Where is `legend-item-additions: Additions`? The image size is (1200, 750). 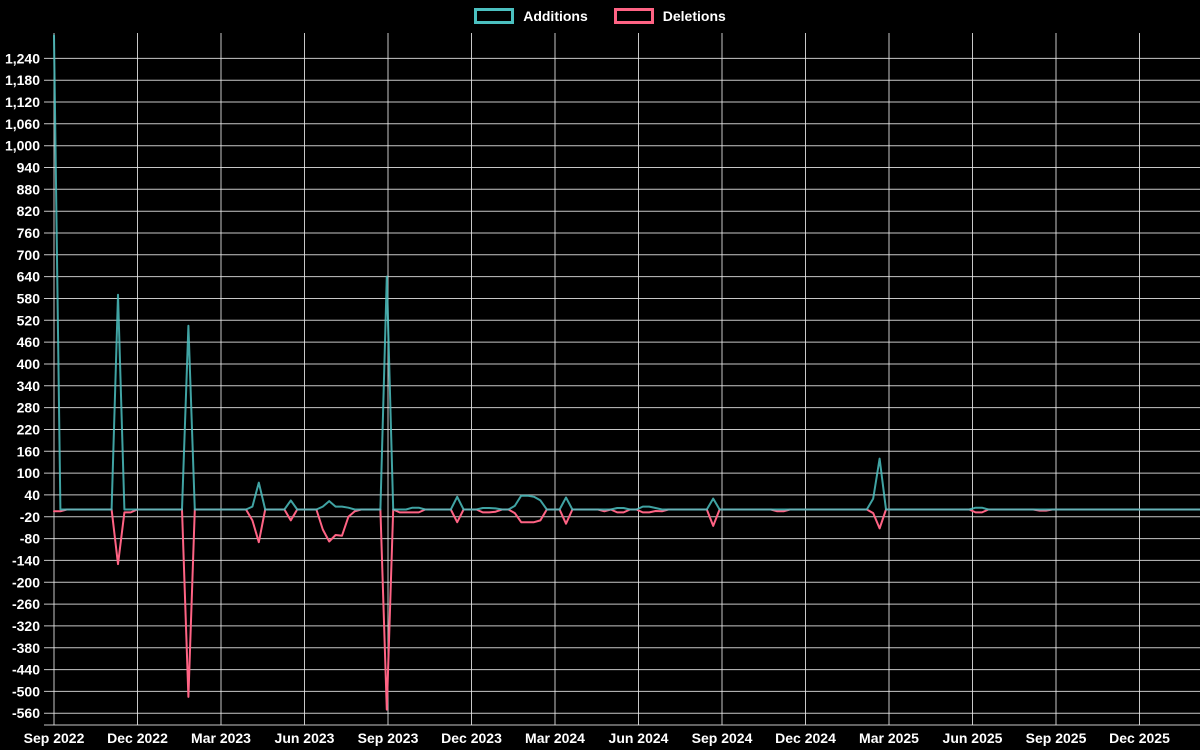 legend-item-additions: Additions is located at coordinates (531, 16).